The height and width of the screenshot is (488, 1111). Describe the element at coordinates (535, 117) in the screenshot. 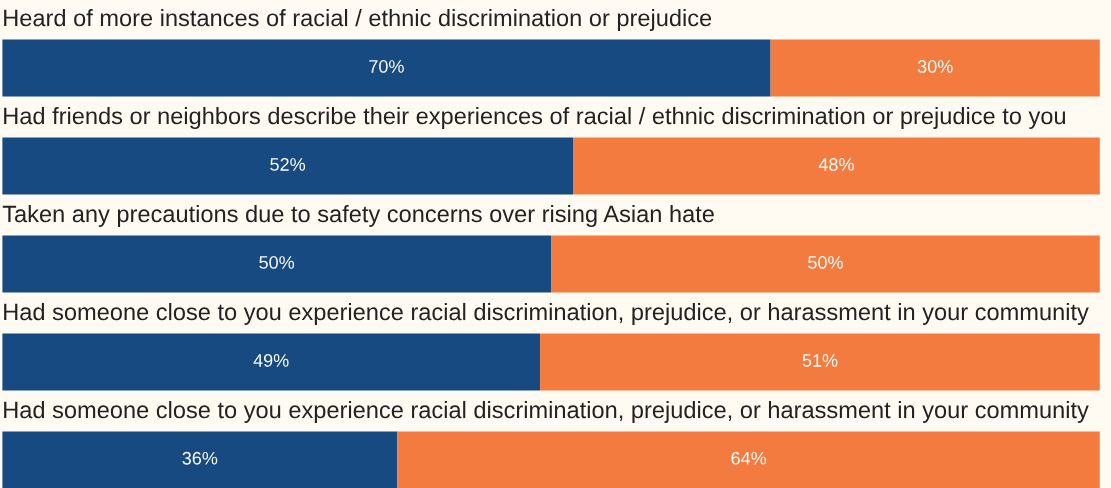

I see `y-tick-label: Had friends or neighbors describe their experiences of racial / ethnic discrimination or prejudice to you` at that location.